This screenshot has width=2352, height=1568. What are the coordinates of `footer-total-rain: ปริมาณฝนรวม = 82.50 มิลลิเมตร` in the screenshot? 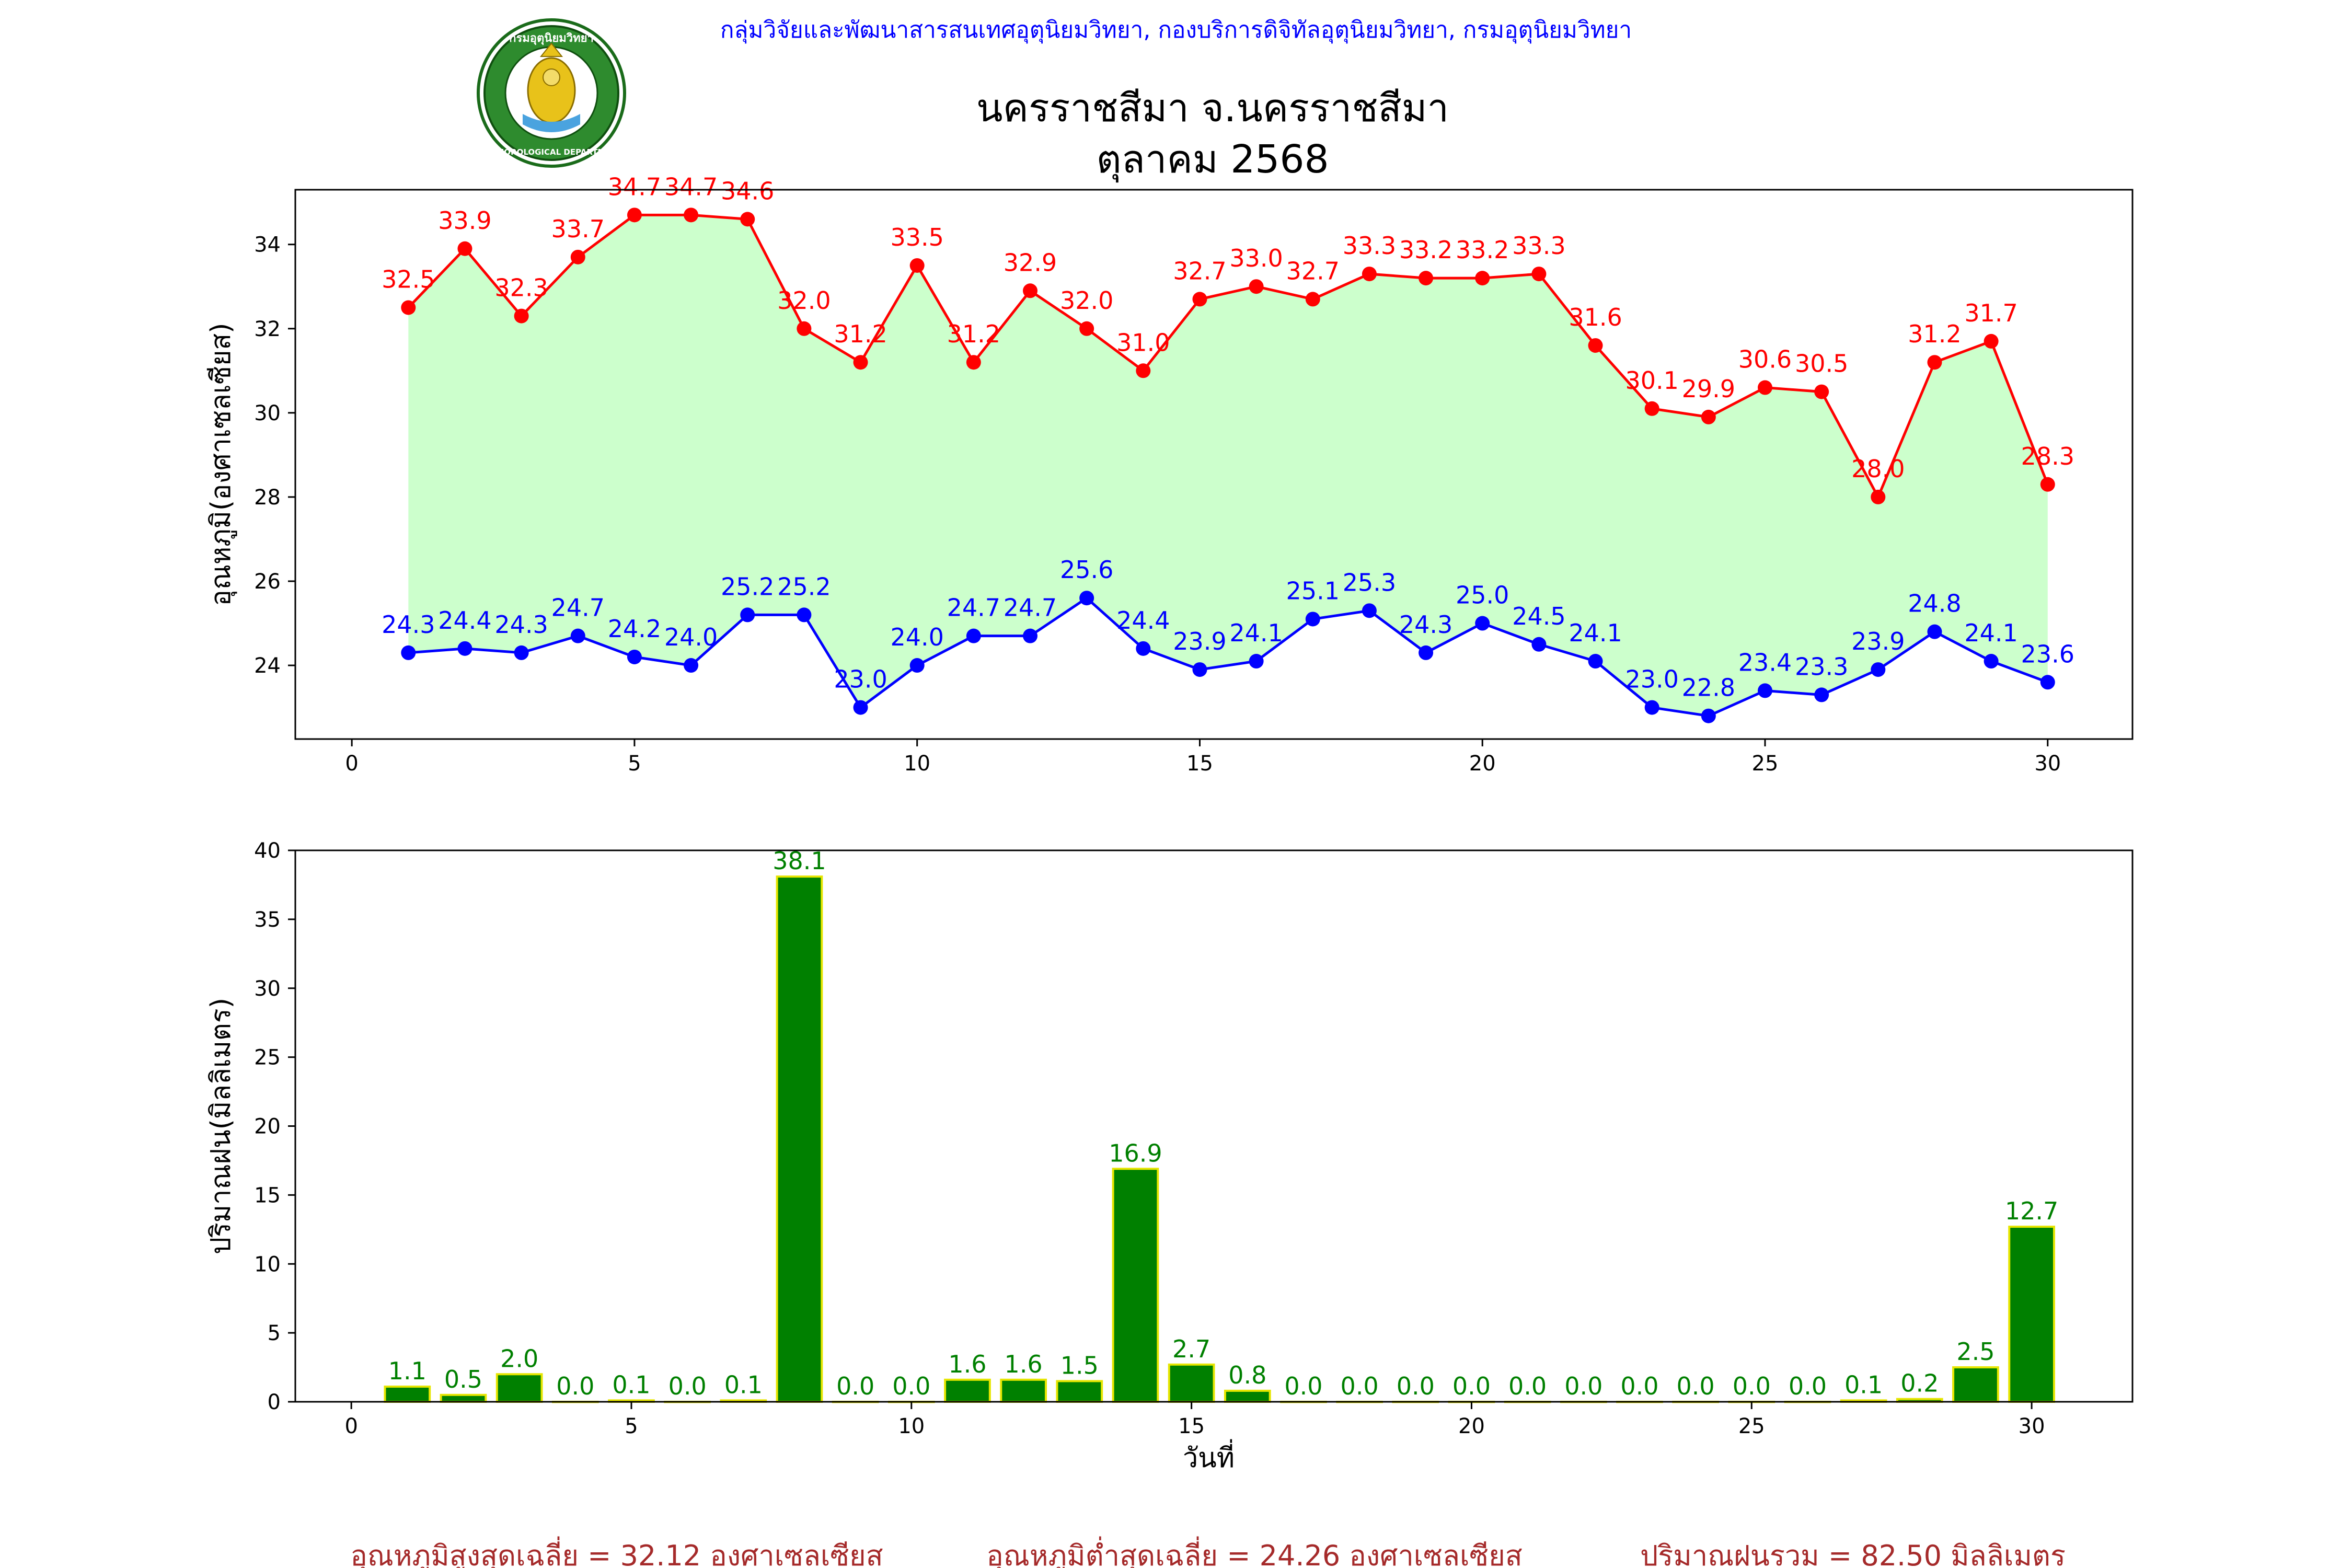 It's located at (1853, 1553).